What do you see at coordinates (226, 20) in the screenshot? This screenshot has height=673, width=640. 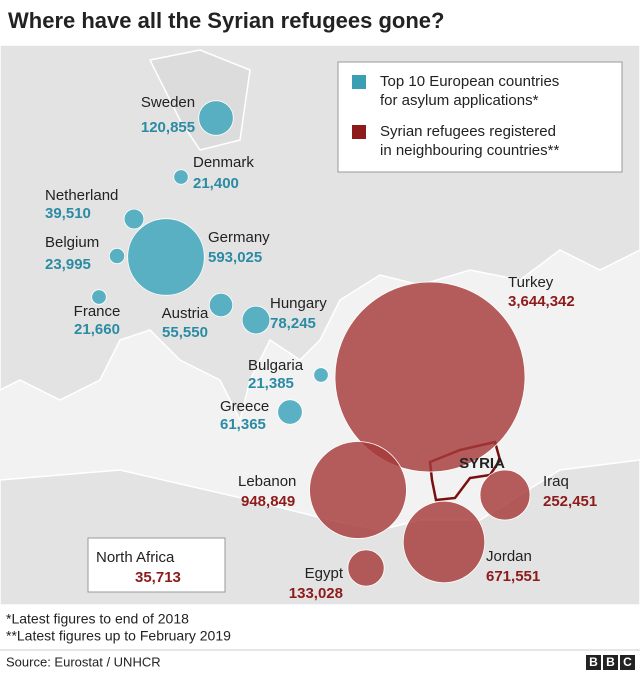 I see `title: Where have all the Syrian refugees gone?` at bounding box center [226, 20].